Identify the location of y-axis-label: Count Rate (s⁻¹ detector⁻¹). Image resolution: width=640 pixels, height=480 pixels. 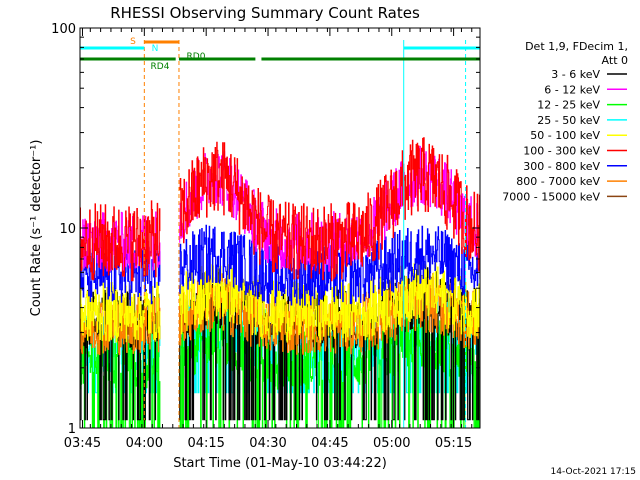
(36, 228).